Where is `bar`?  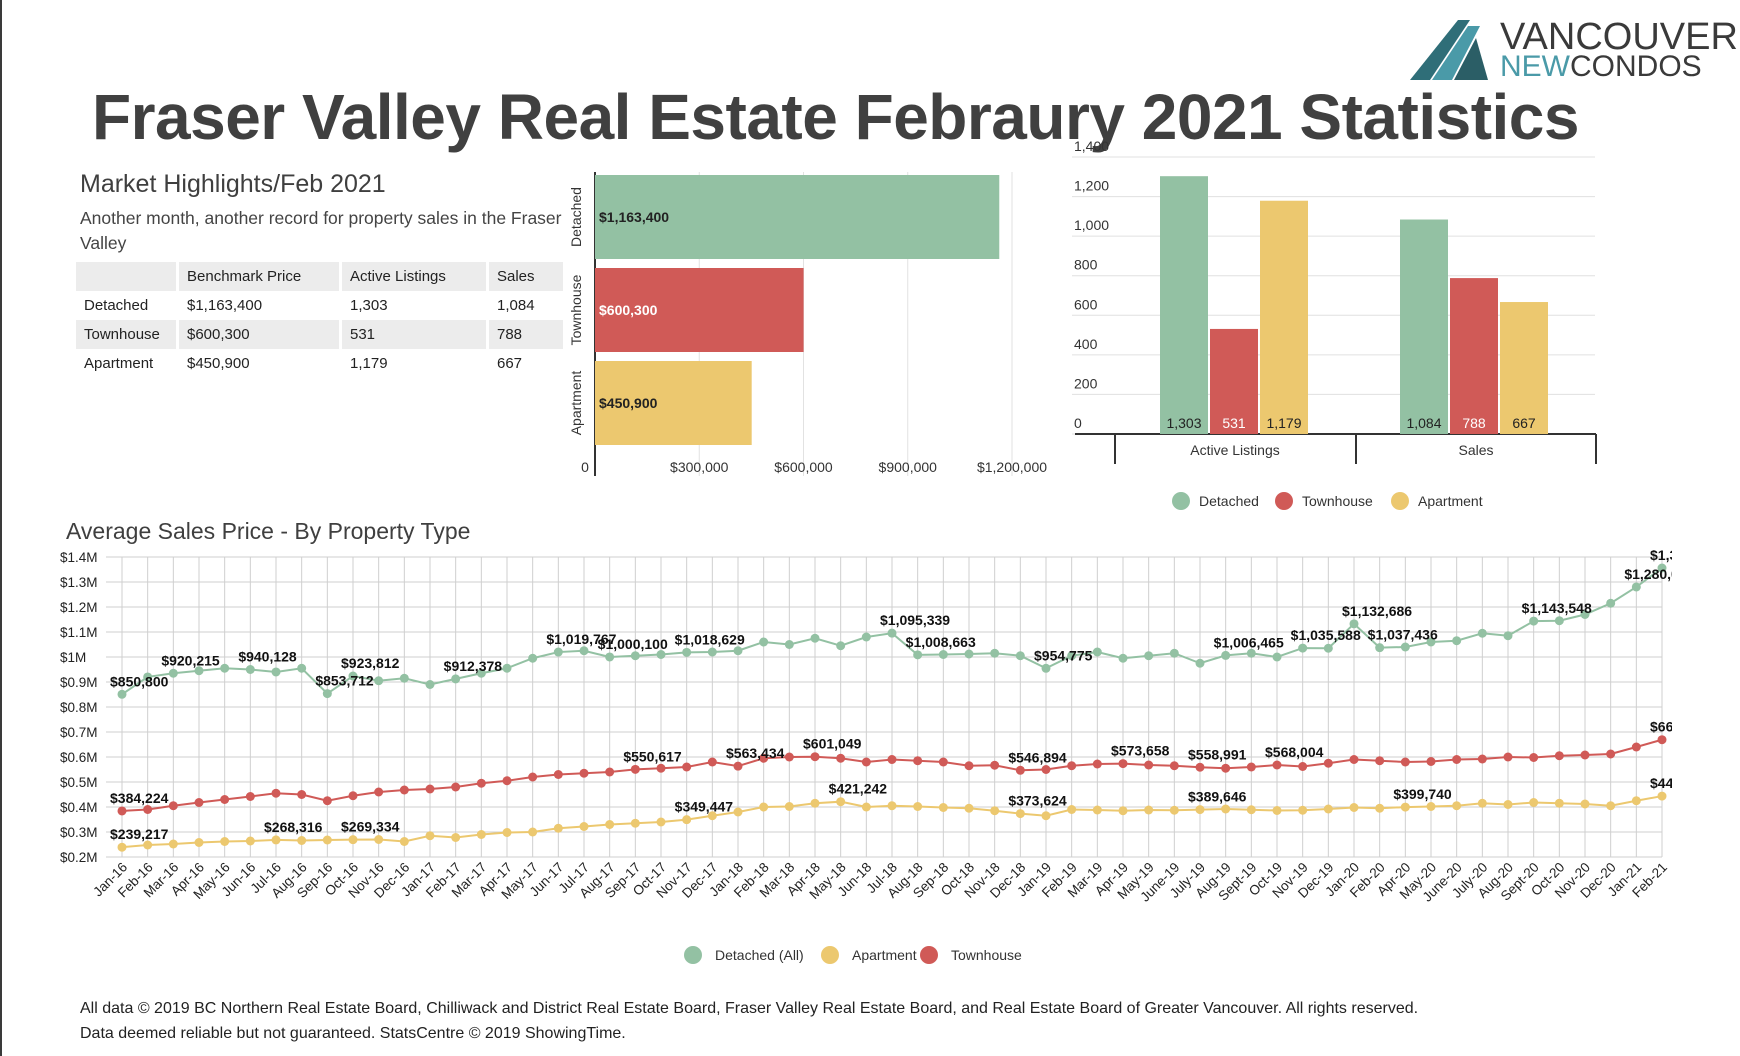
bar is located at coordinates (673, 403).